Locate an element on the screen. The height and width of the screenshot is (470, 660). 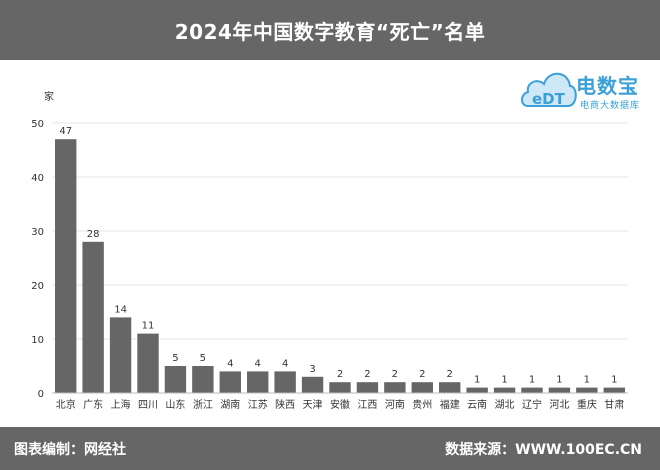
logo: eDT 电数宝 电商大数据库 is located at coordinates (588, 89).